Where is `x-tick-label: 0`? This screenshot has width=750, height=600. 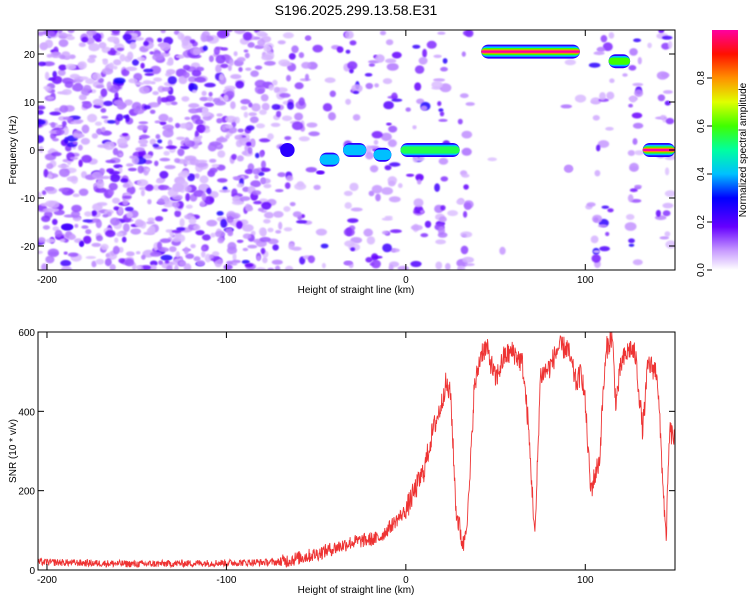 x-tick-label: 0 is located at coordinates (406, 580).